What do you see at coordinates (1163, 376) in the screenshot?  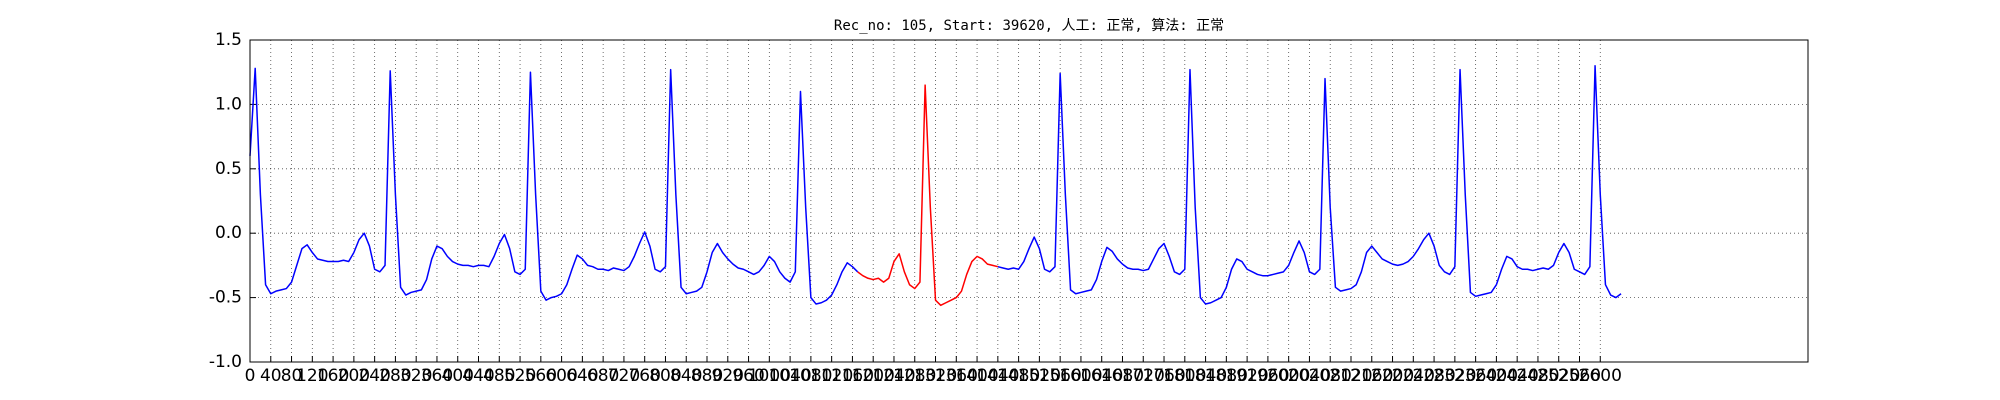 I see `x-tick-label: 1760` at bounding box center [1163, 376].